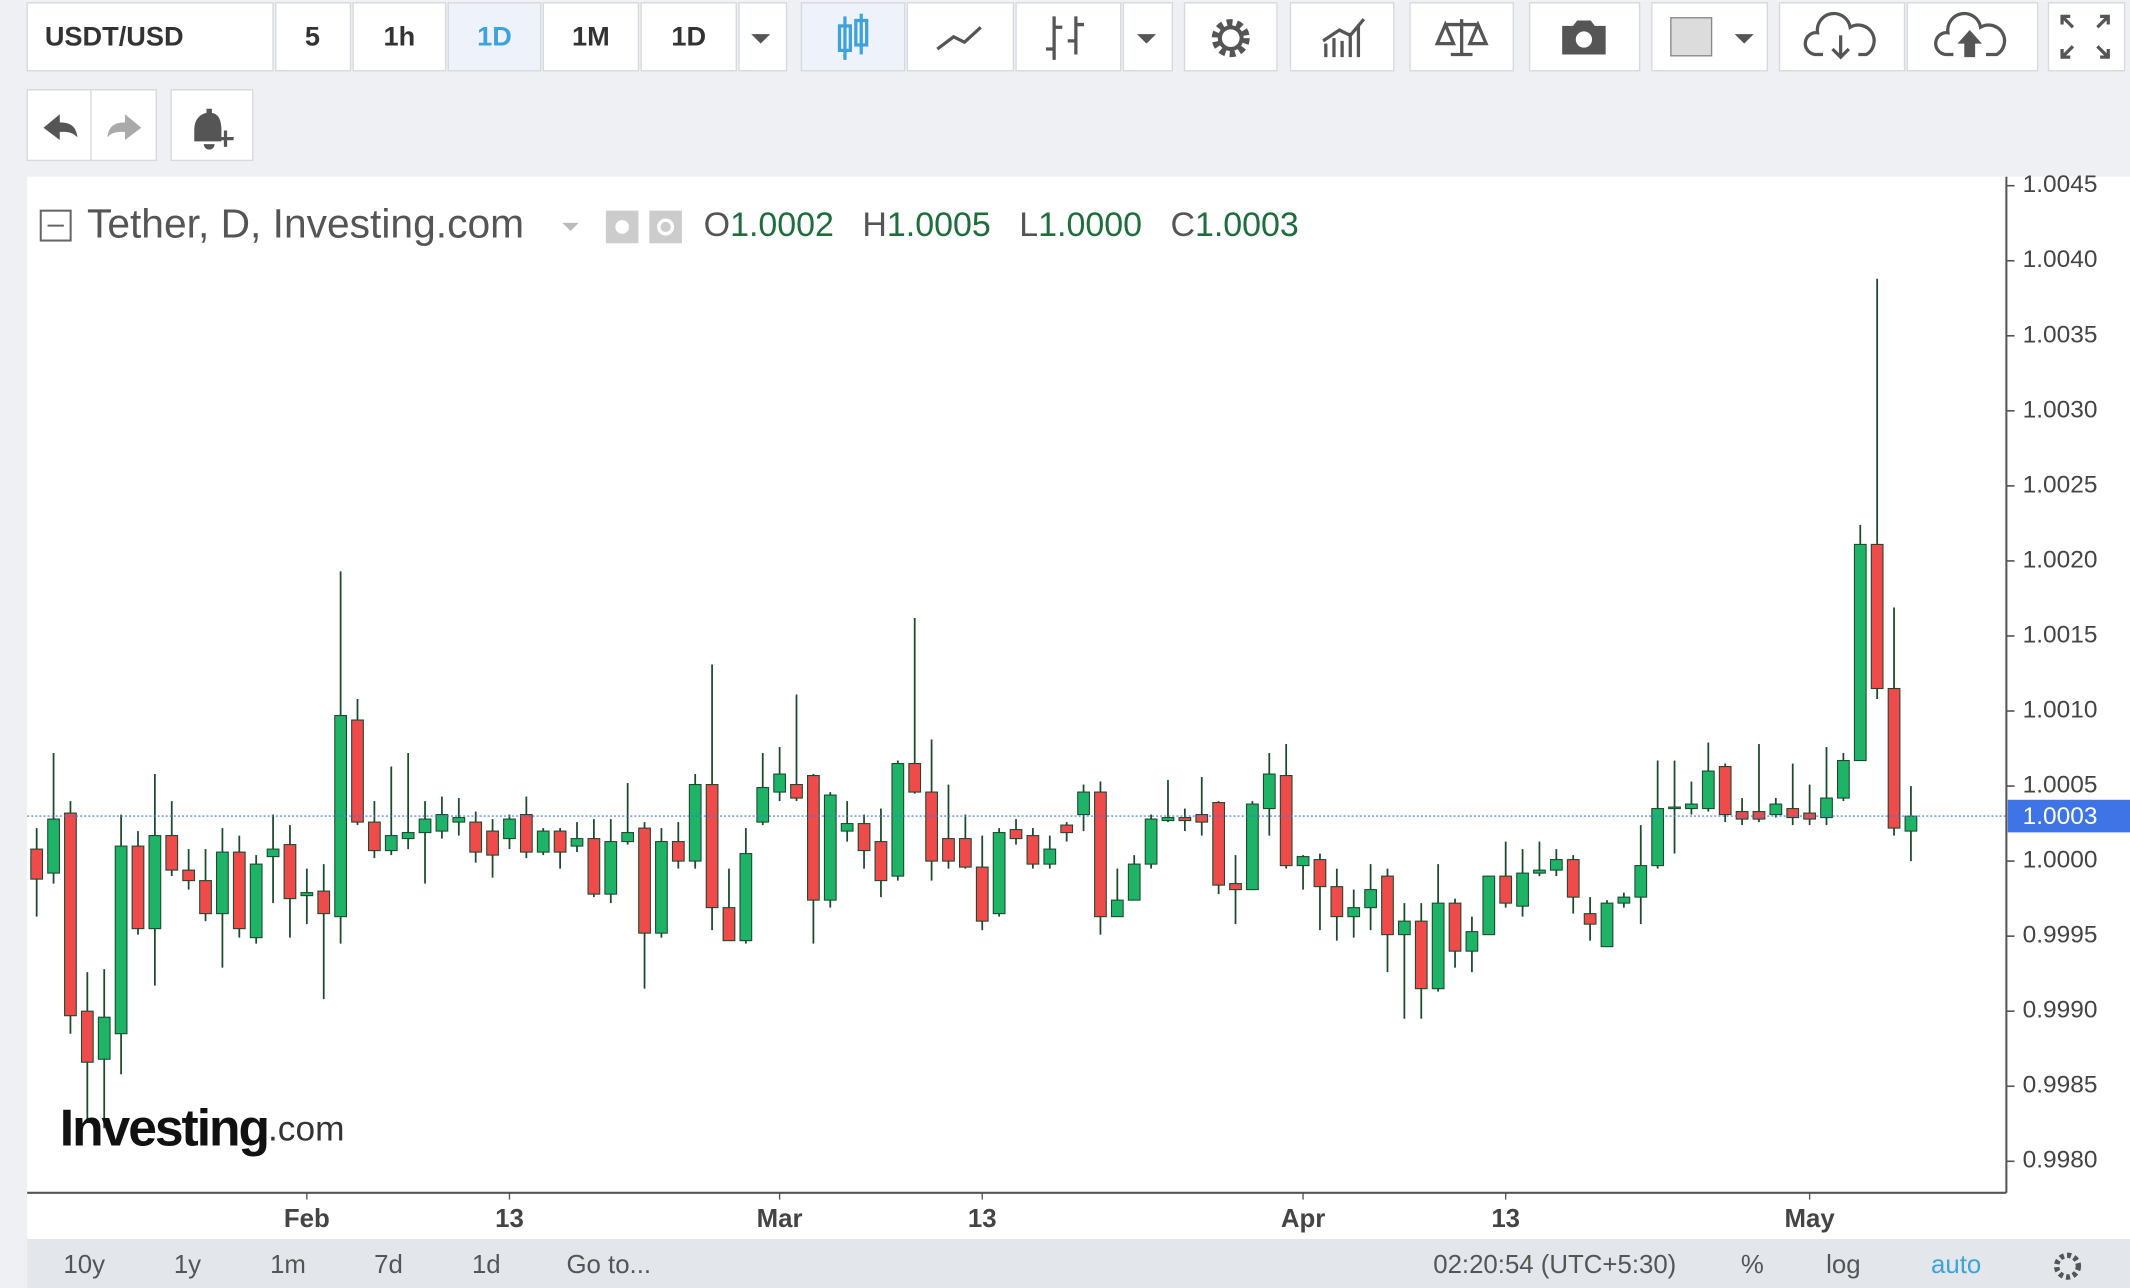  What do you see at coordinates (2060, 634) in the screenshot?
I see `y-tick-label: 1.0015` at bounding box center [2060, 634].